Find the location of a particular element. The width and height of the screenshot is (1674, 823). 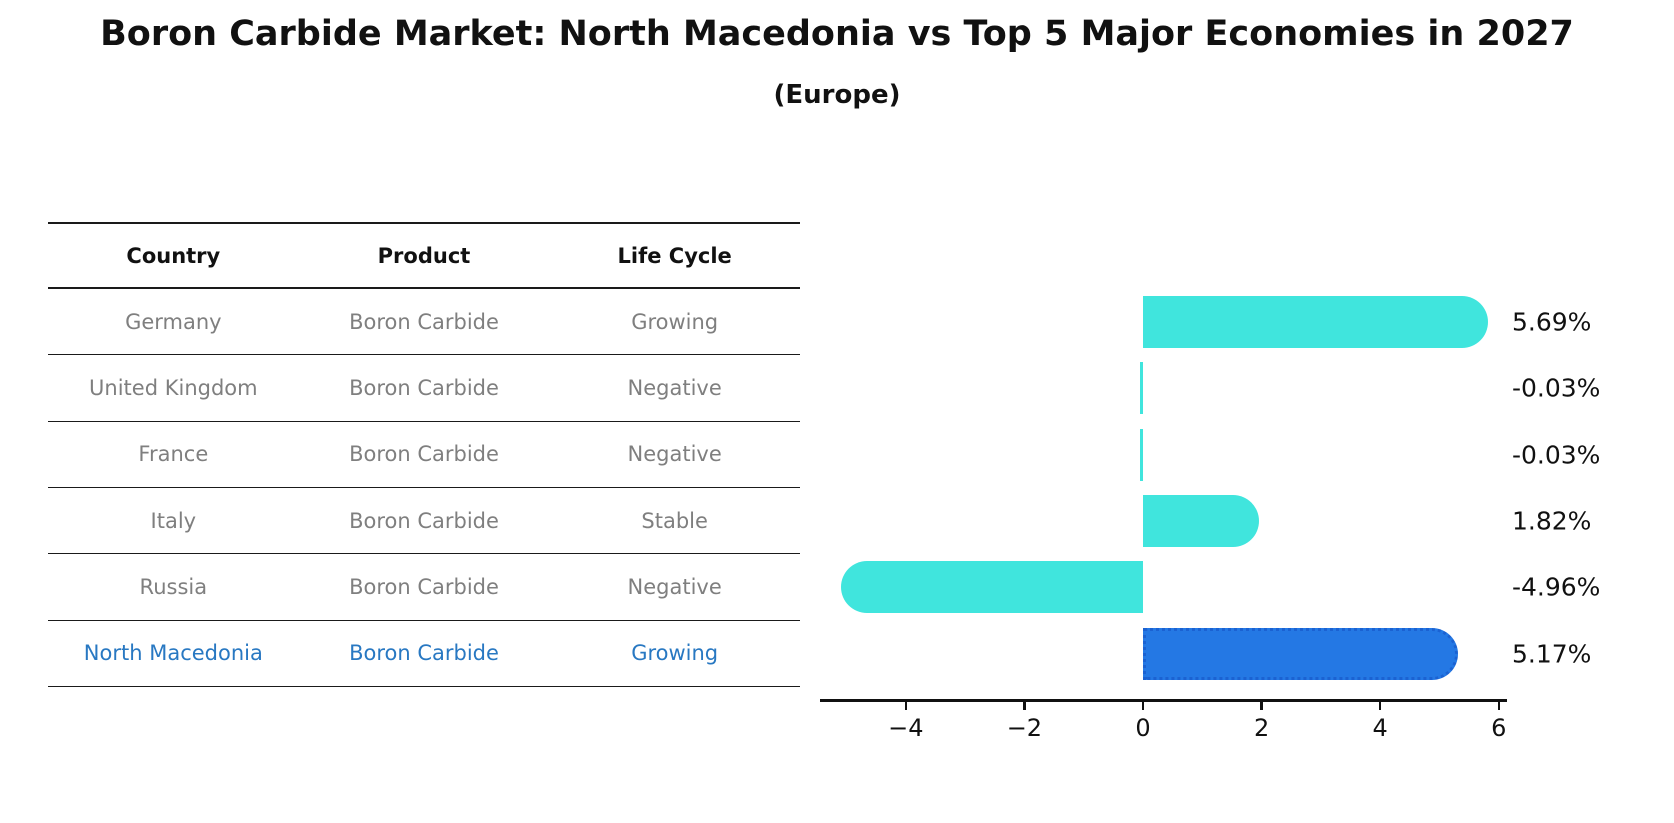

table-row: Germany Boron Carbide Growing is located at coordinates (424, 322).